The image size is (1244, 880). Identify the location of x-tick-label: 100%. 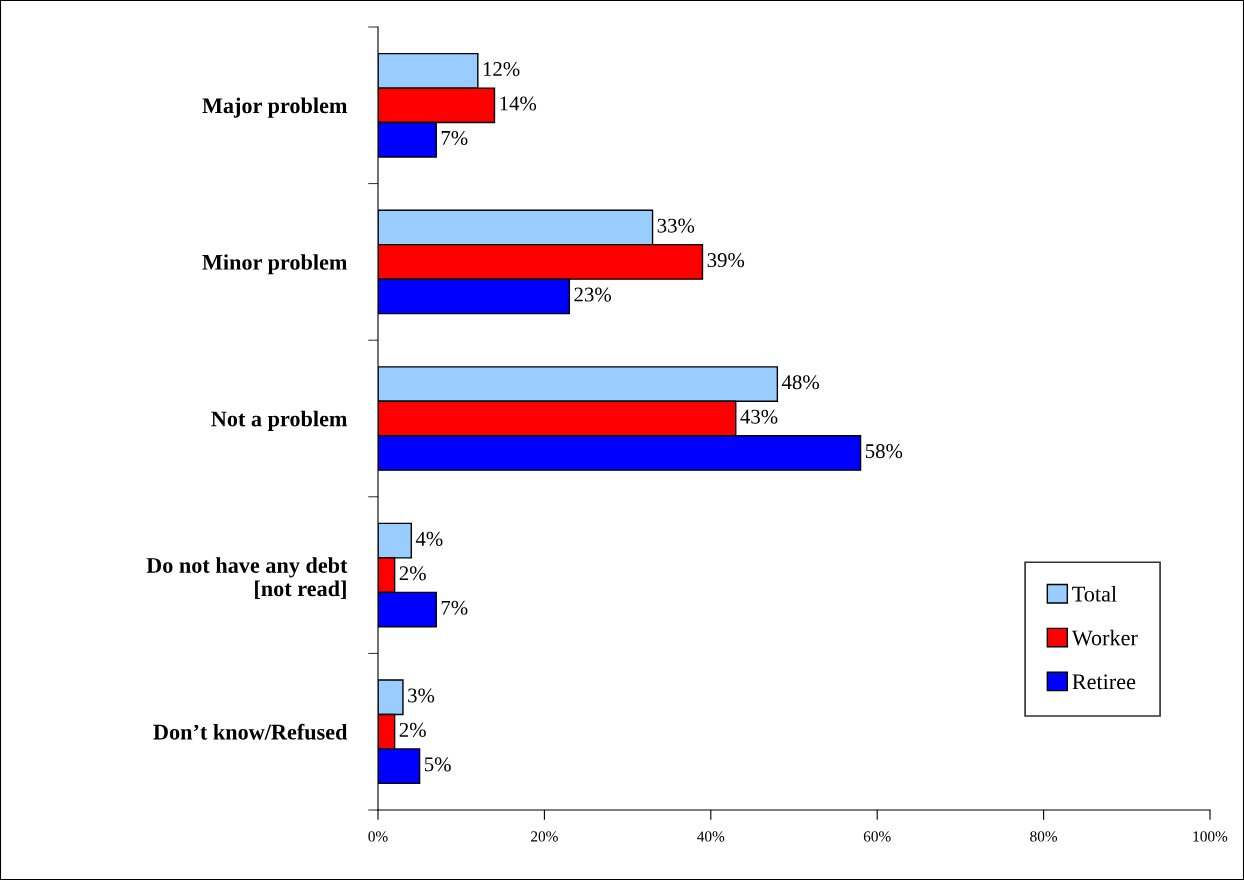
(1210, 836).